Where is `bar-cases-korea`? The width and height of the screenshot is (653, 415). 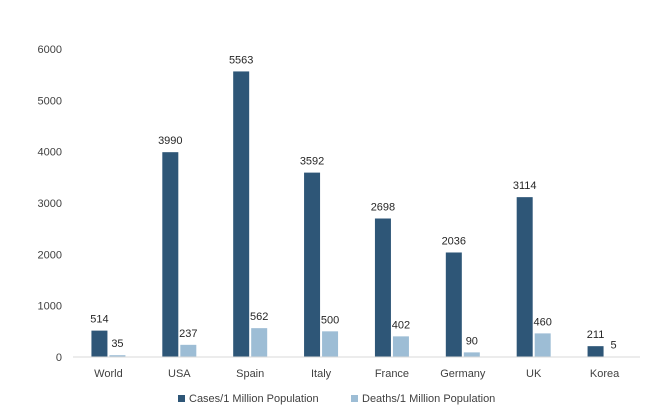
bar-cases-korea is located at coordinates (595, 351).